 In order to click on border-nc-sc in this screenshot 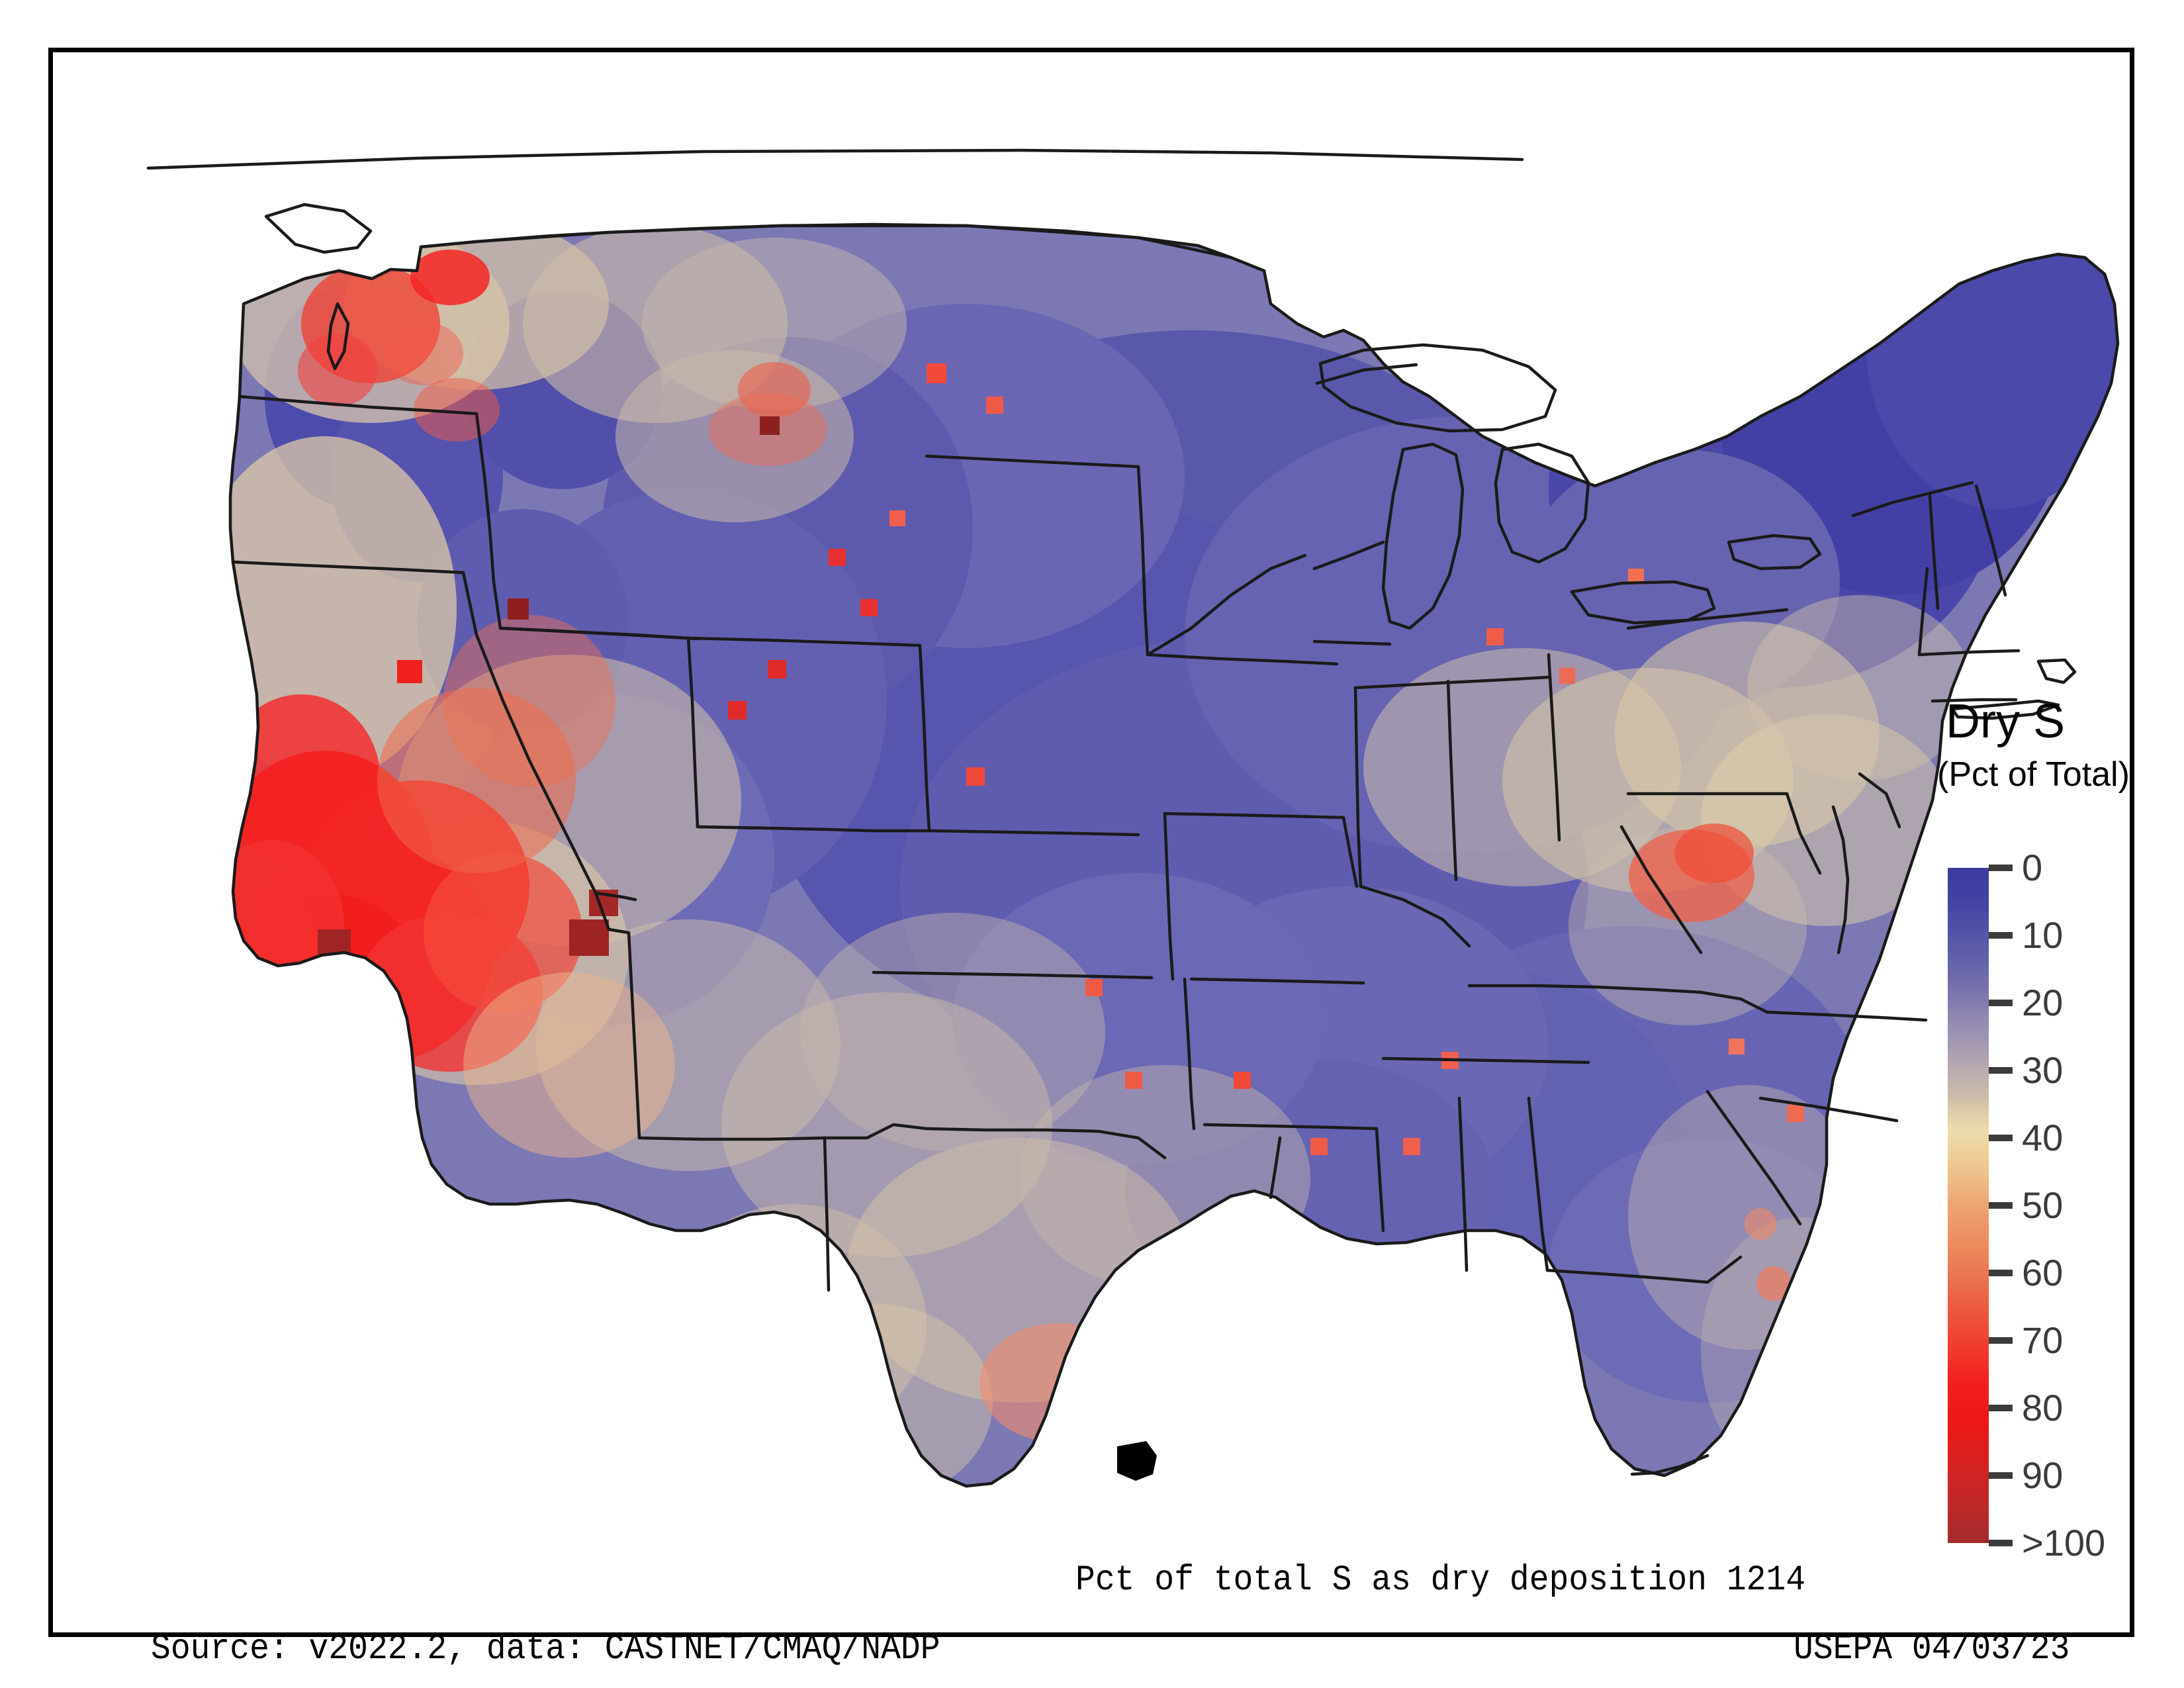, I will do `click(1829, 1109)`.